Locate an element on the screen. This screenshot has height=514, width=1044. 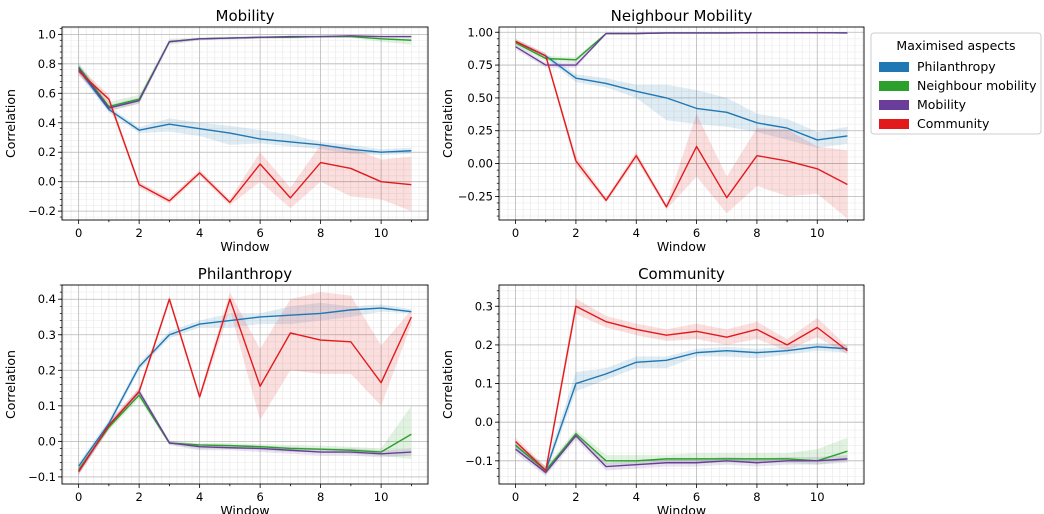
chart-title: Neighbour Mobility is located at coordinates (682, 16).